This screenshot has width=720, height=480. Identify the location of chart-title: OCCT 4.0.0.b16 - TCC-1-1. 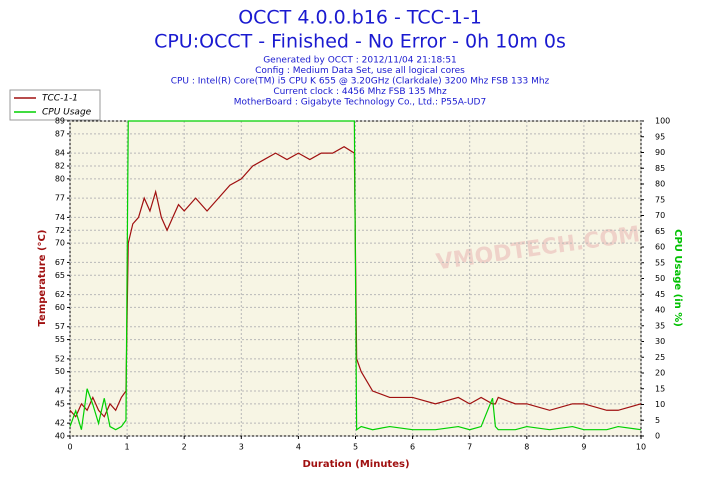
(360, 18).